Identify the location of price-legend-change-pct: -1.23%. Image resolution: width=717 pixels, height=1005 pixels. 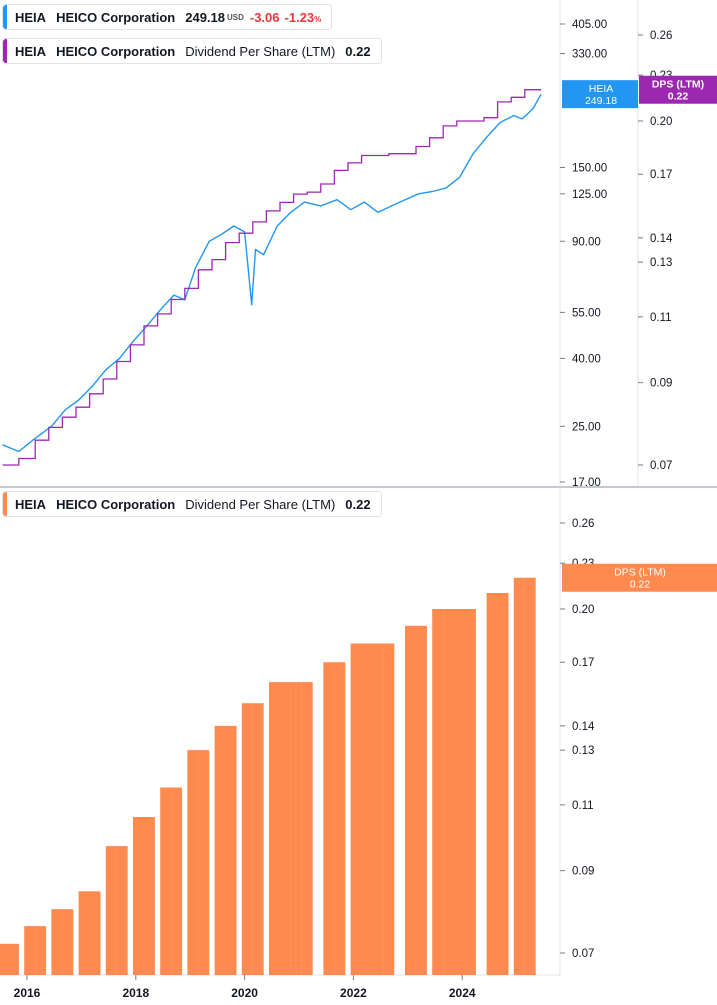
(303, 17).